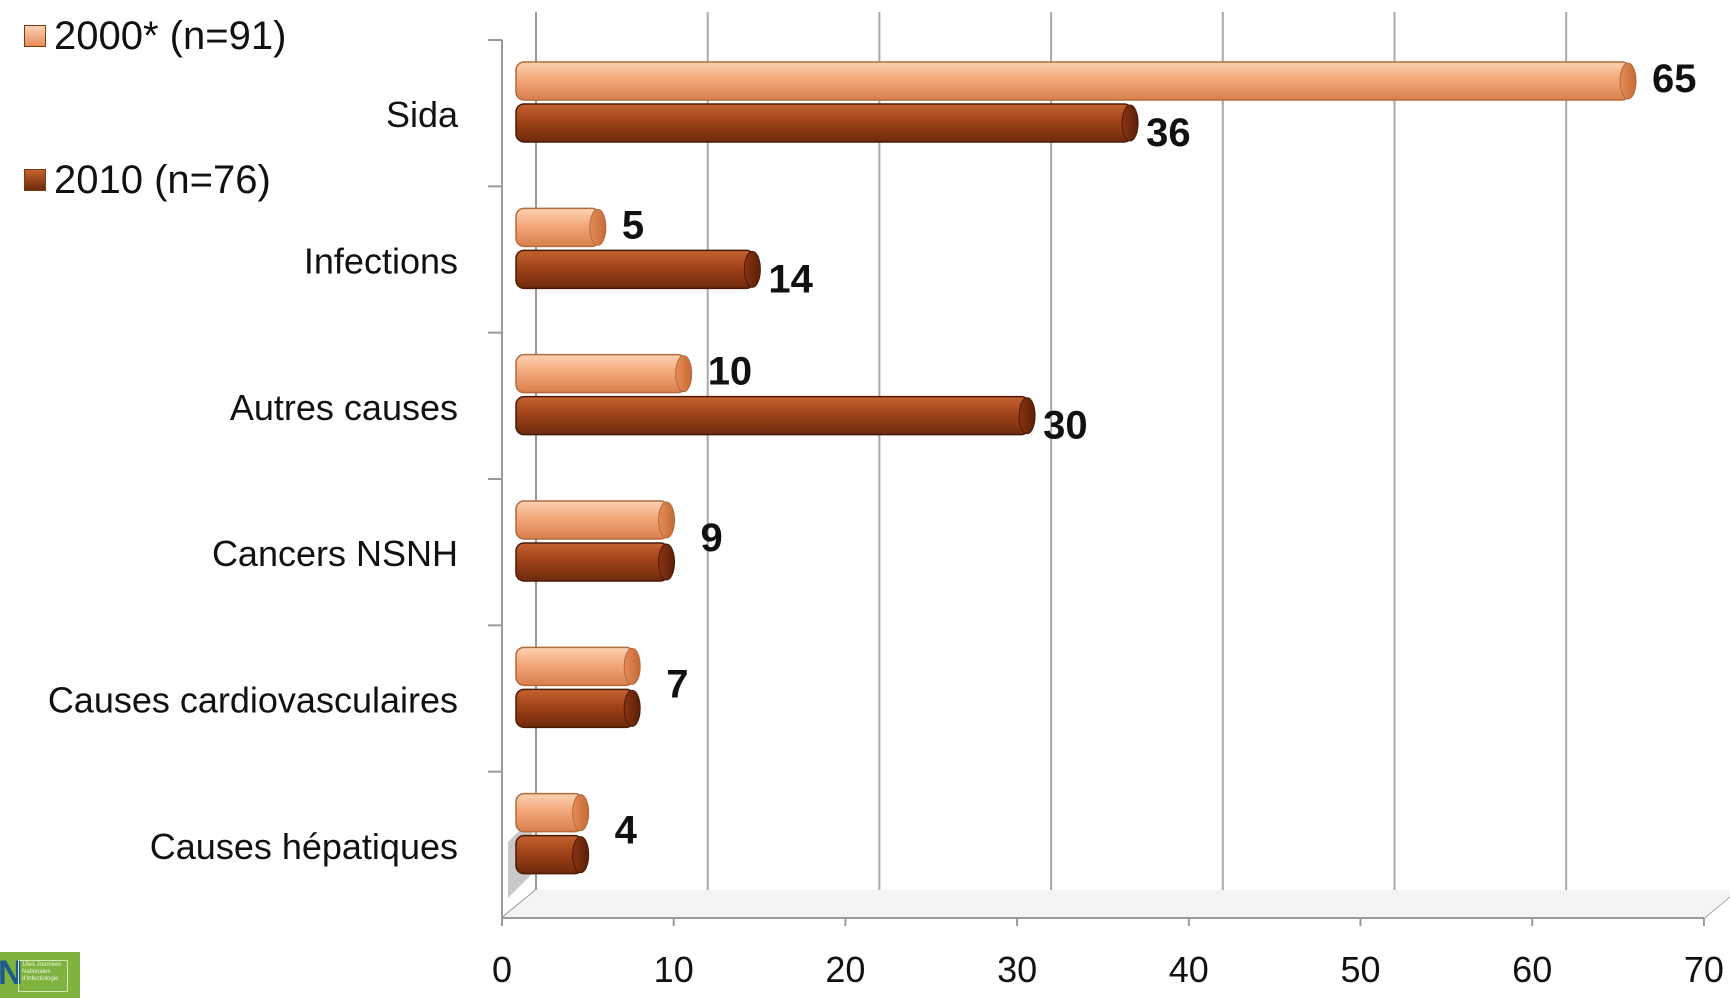 This screenshot has width=1730, height=998. What do you see at coordinates (35, 180) in the screenshot?
I see `legend-swatch-2010` at bounding box center [35, 180].